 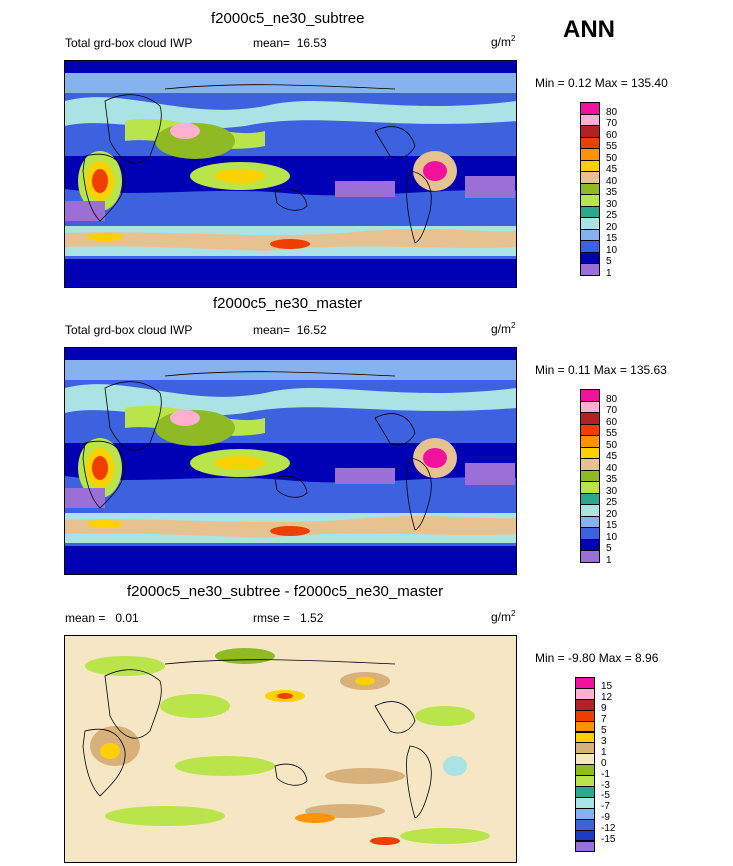 I want to click on panel1-title: f2000c5_ne30_subtree, so click(x=288, y=18).